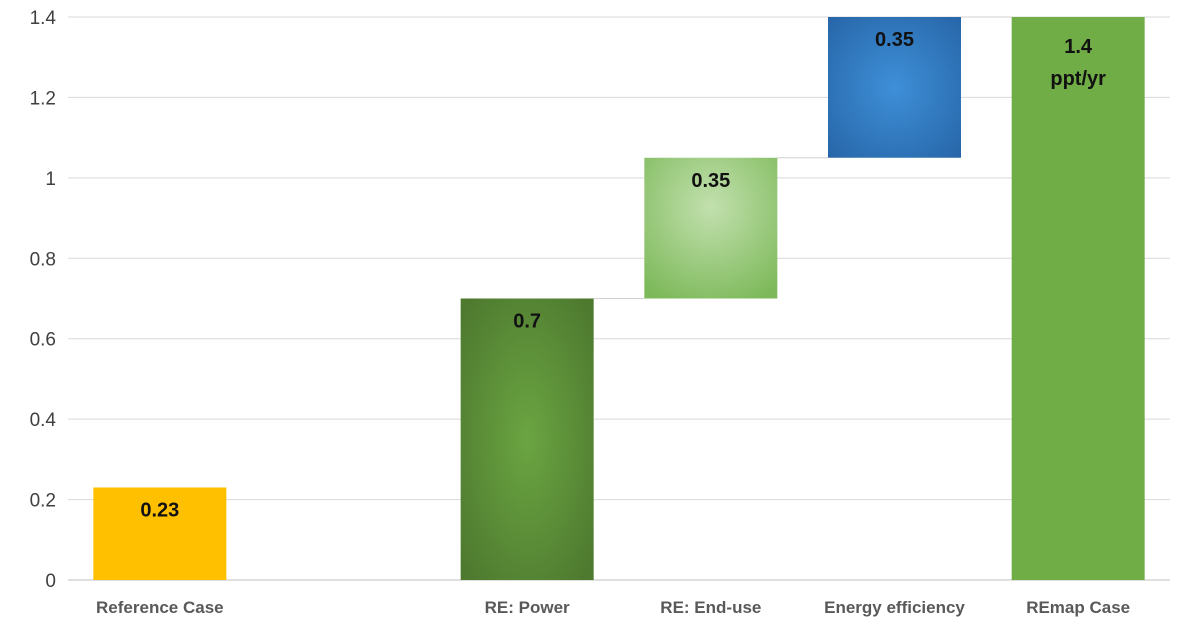 This screenshot has width=1177, height=619. I want to click on x-category-label: RE: Power, so click(527, 607).